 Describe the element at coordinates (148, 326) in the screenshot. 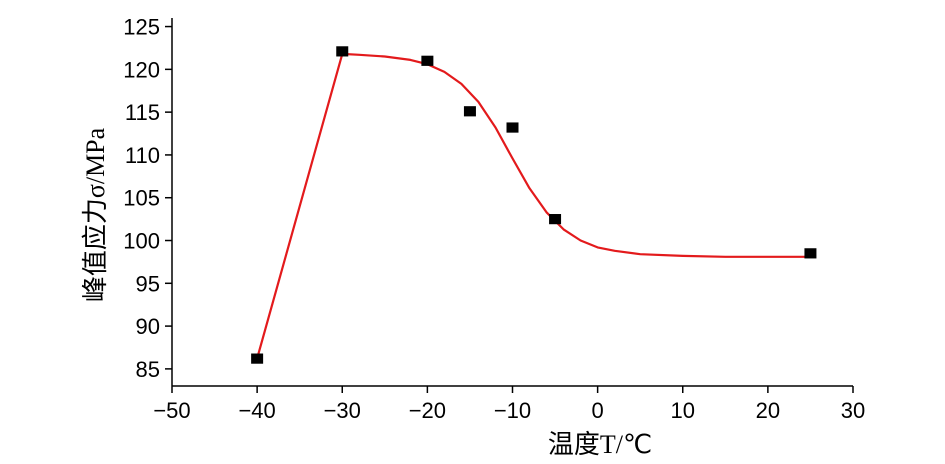

I see `y-tick-label: 90` at that location.